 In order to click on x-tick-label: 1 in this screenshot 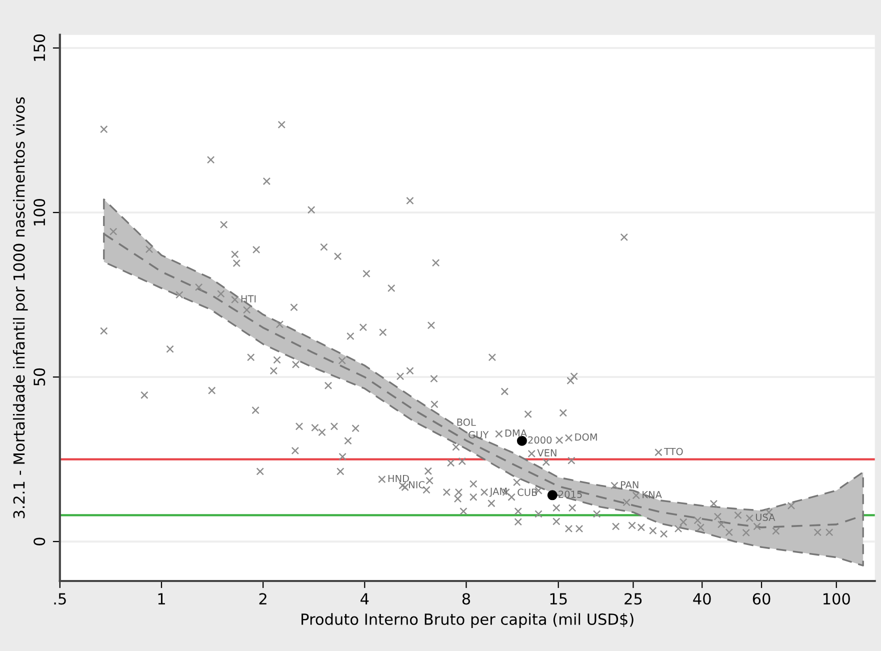, I will do `click(161, 598)`.